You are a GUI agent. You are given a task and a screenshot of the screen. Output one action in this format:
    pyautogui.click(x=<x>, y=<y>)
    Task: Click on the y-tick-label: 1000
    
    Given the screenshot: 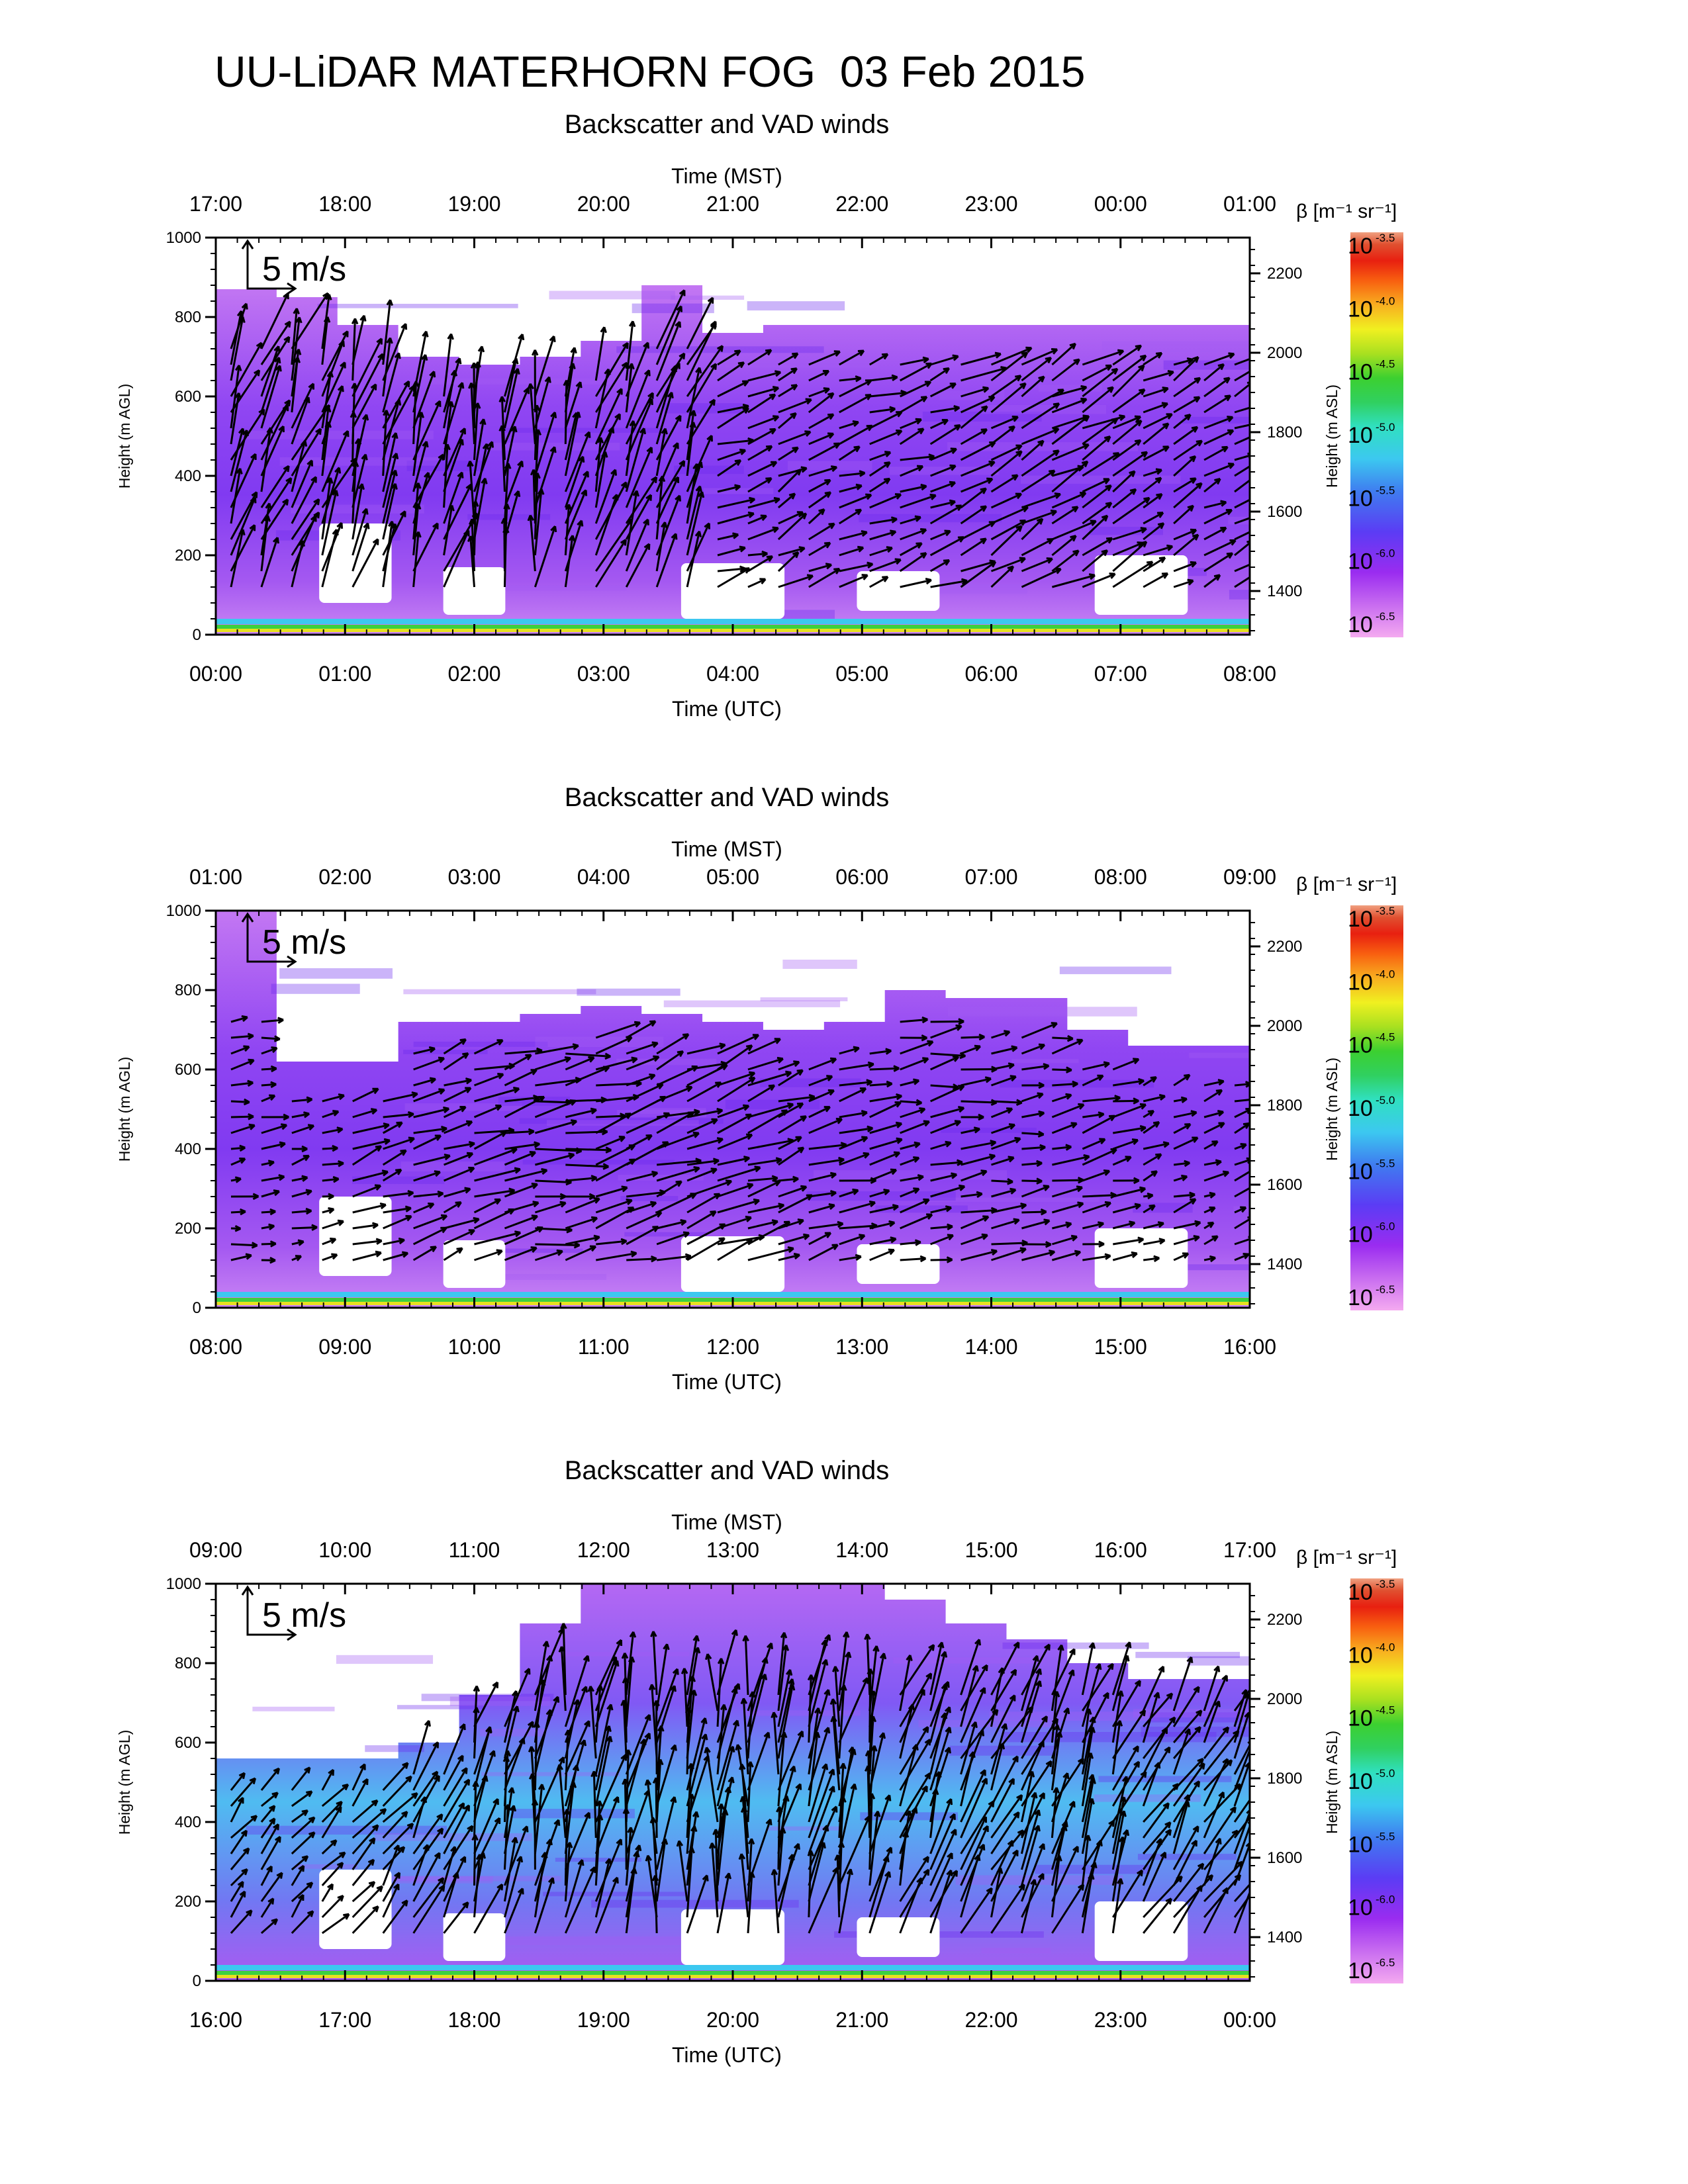 What is the action you would take?
    pyautogui.click(x=183, y=238)
    